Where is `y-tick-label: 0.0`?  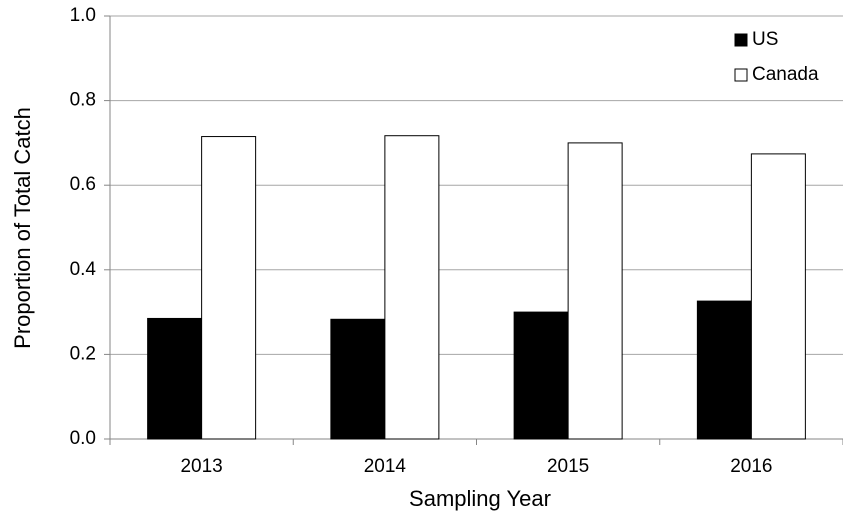 y-tick-label: 0.0 is located at coordinates (83, 438).